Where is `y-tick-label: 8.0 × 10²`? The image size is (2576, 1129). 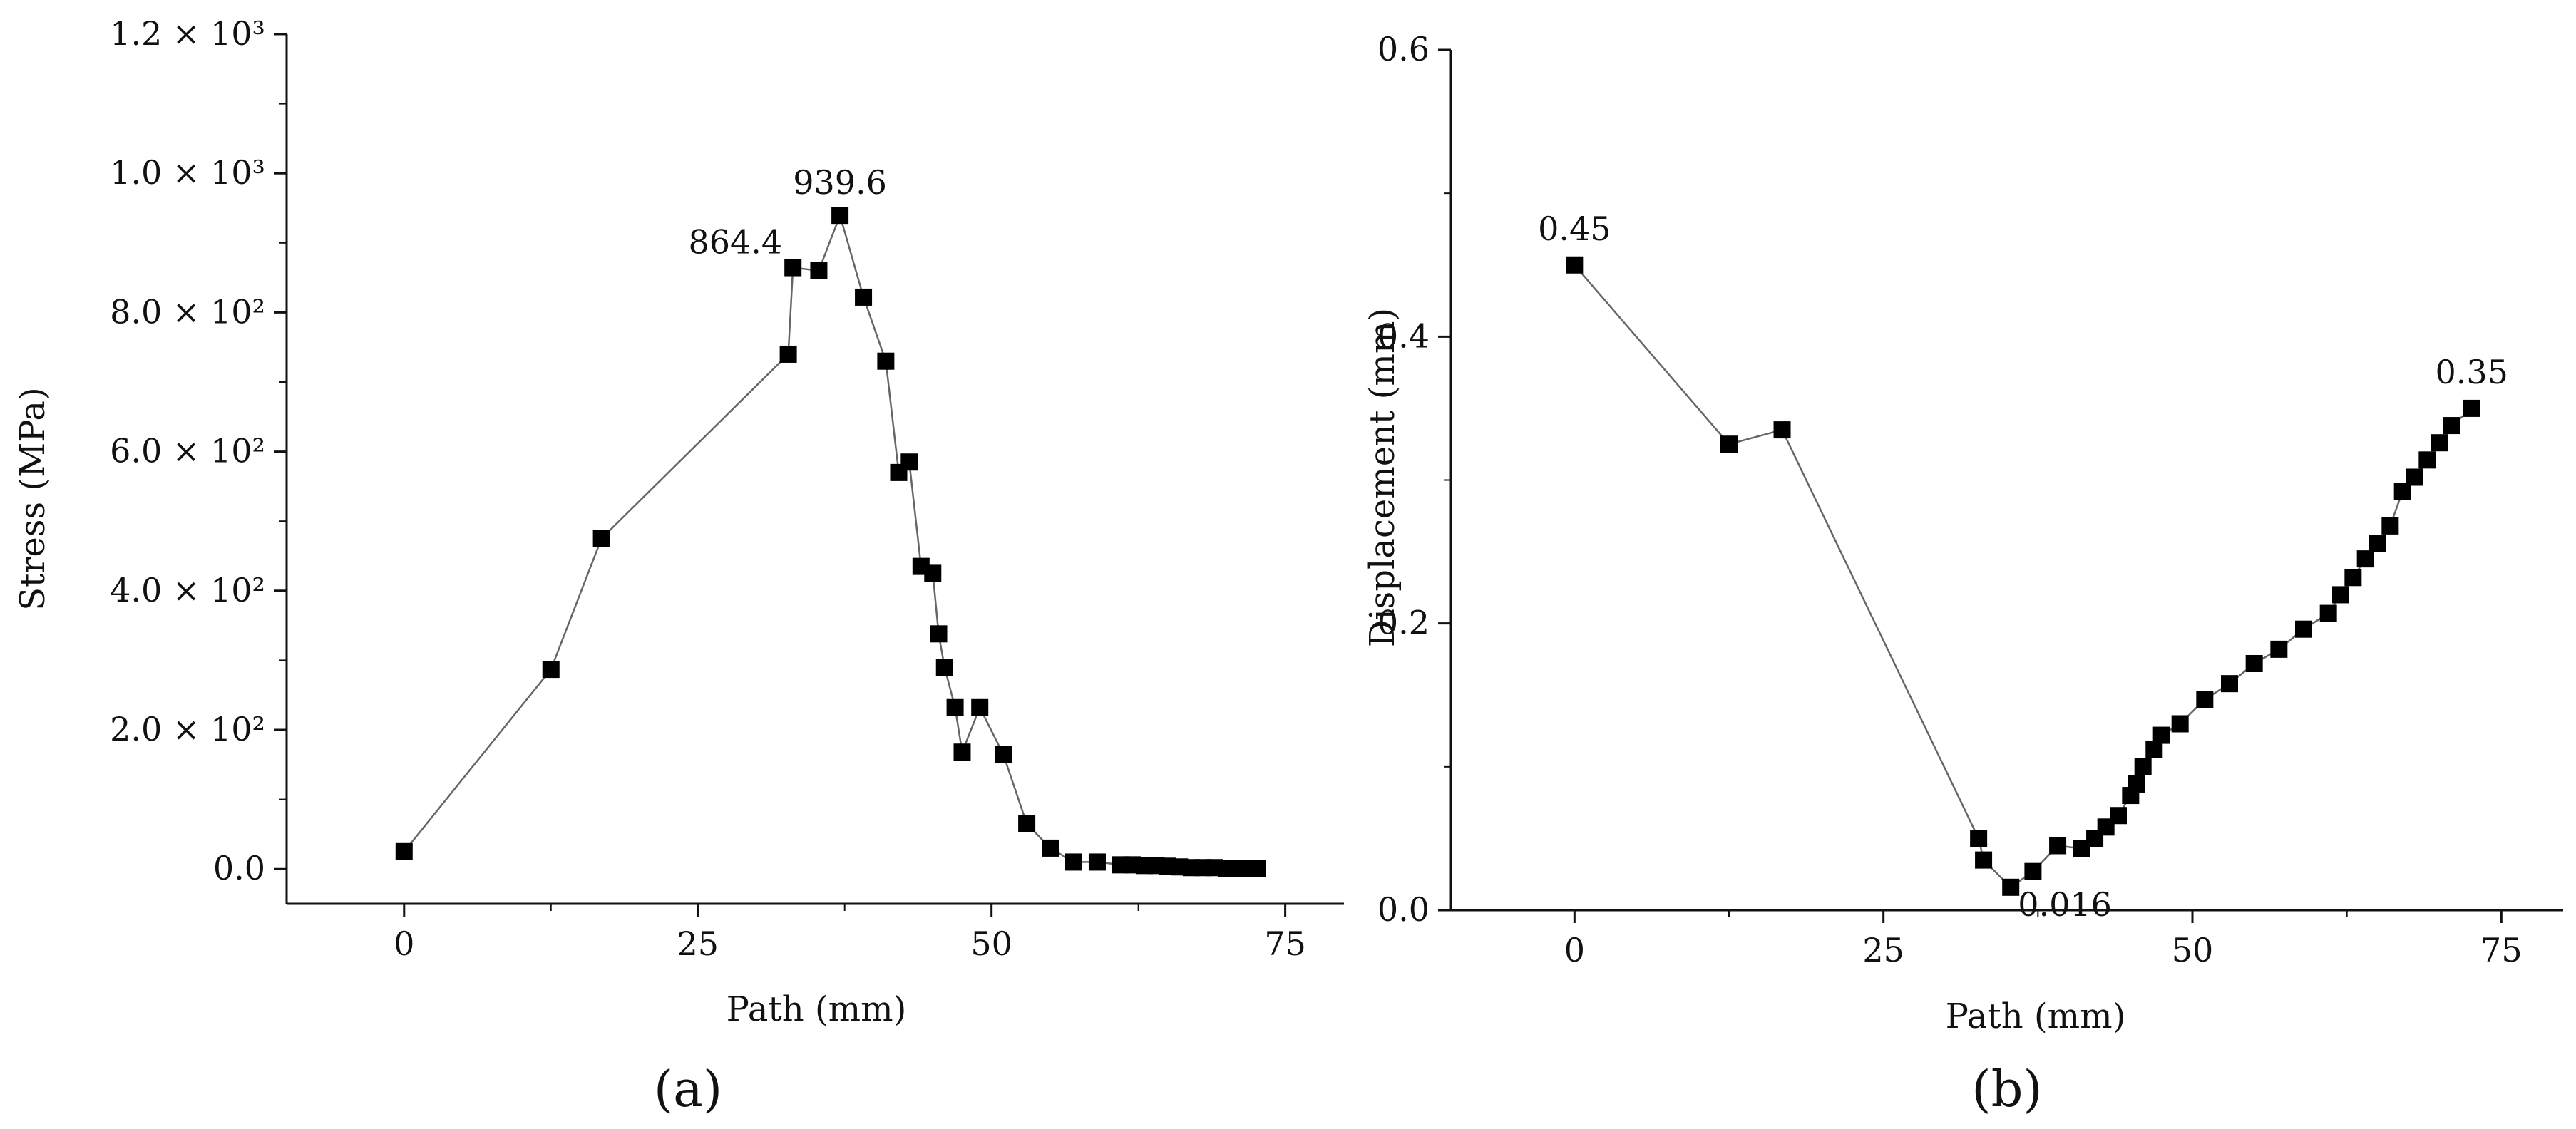 y-tick-label: 8.0 × 10² is located at coordinates (187, 311).